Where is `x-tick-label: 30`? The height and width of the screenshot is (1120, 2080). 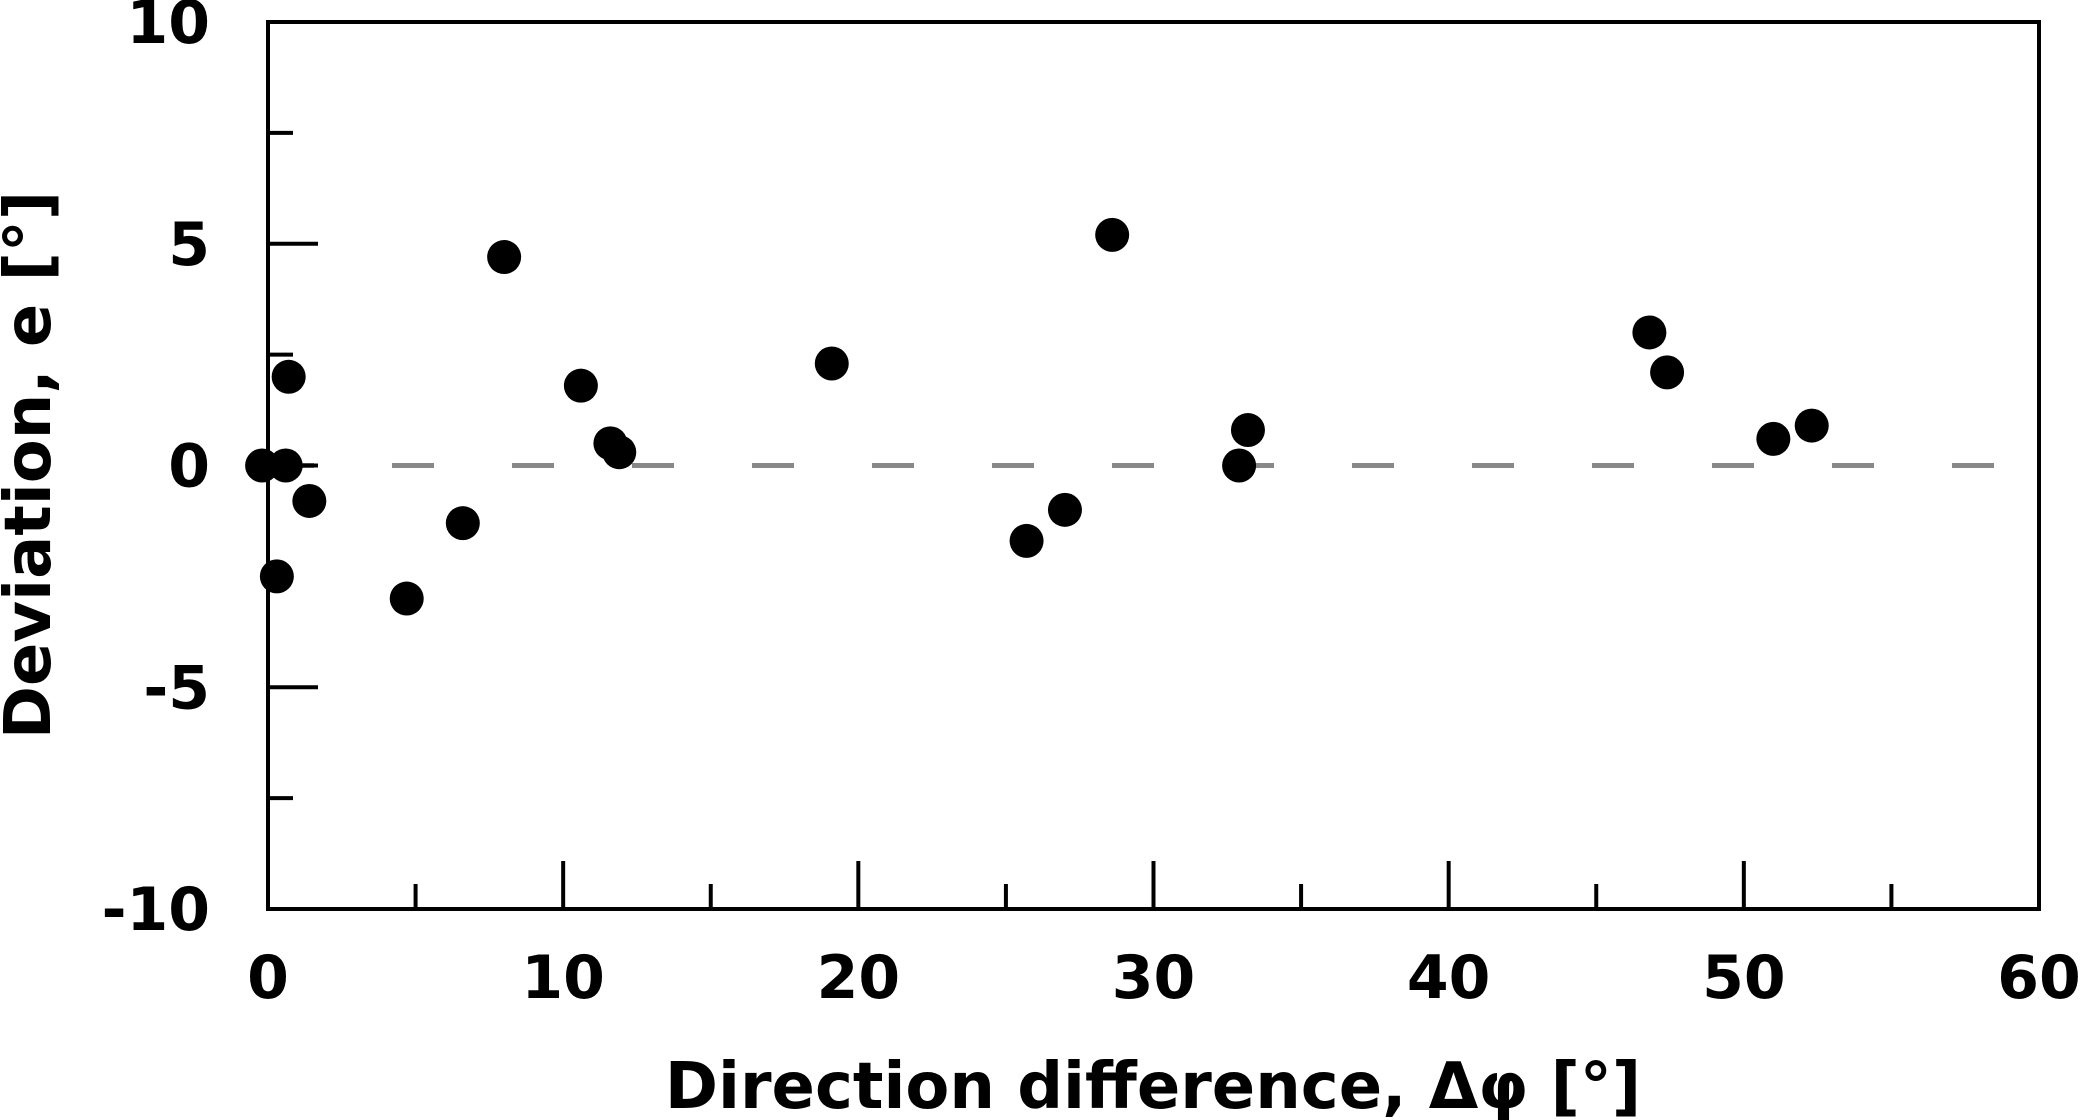 x-tick-label: 30 is located at coordinates (1154, 978).